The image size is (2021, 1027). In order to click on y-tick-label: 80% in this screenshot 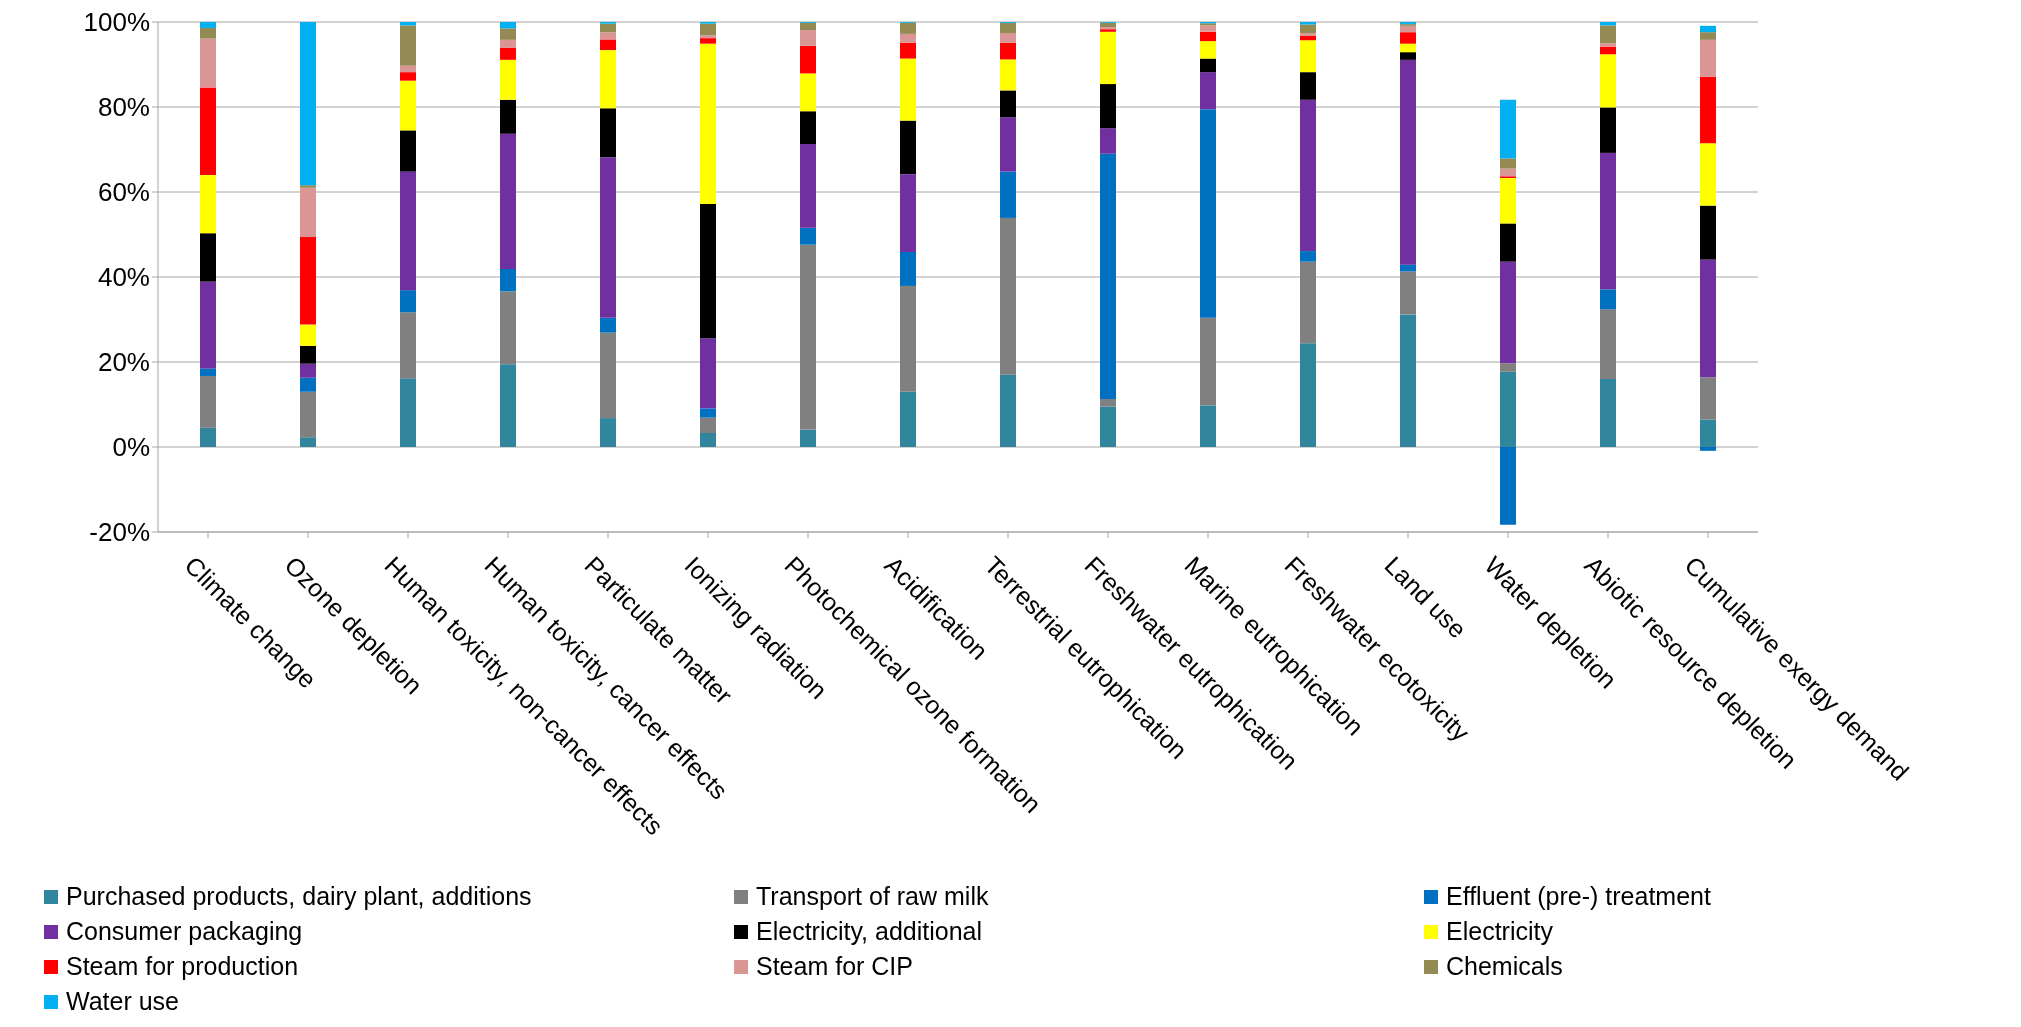, I will do `click(123, 107)`.